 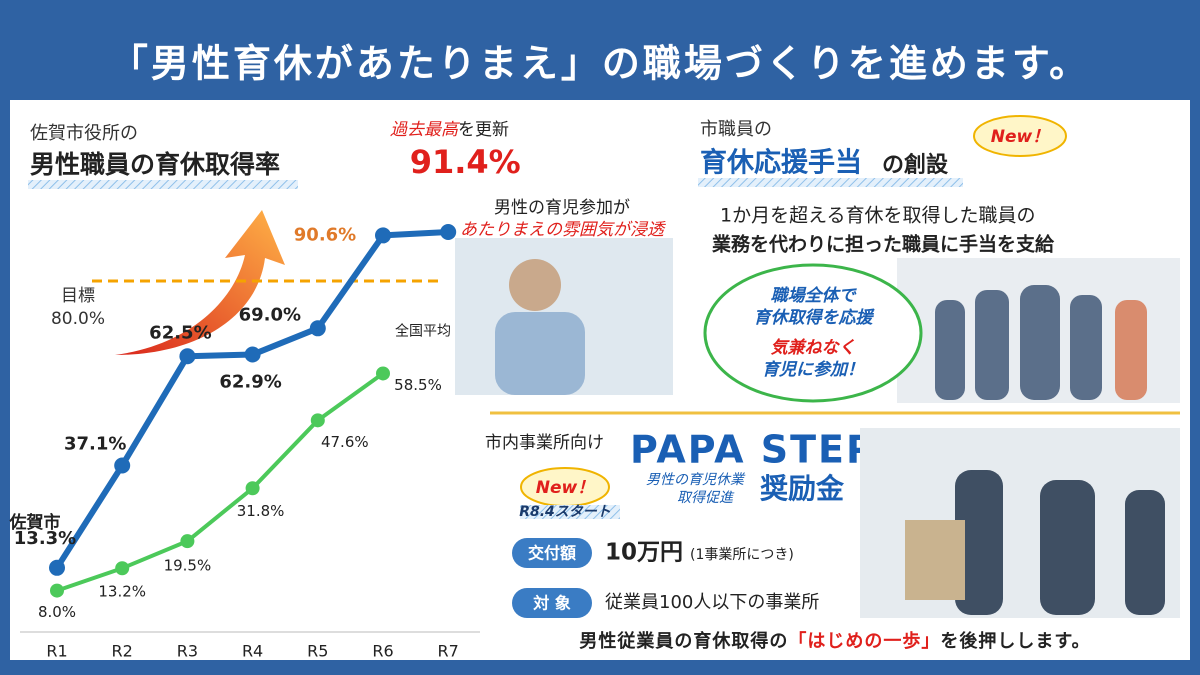 I want to click on badge, so click(x=1020, y=136).